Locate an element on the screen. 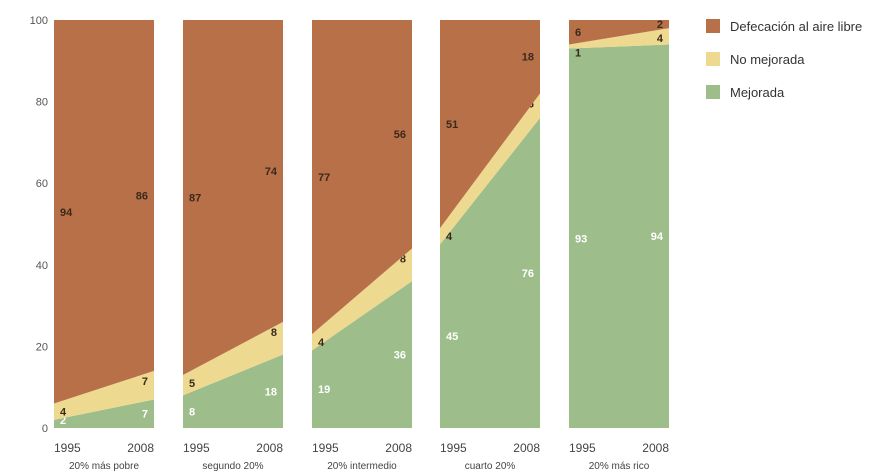 The height and width of the screenshot is (476, 888). legend-item-open-defecation: Defecación al aire libre is located at coordinates (784, 26).